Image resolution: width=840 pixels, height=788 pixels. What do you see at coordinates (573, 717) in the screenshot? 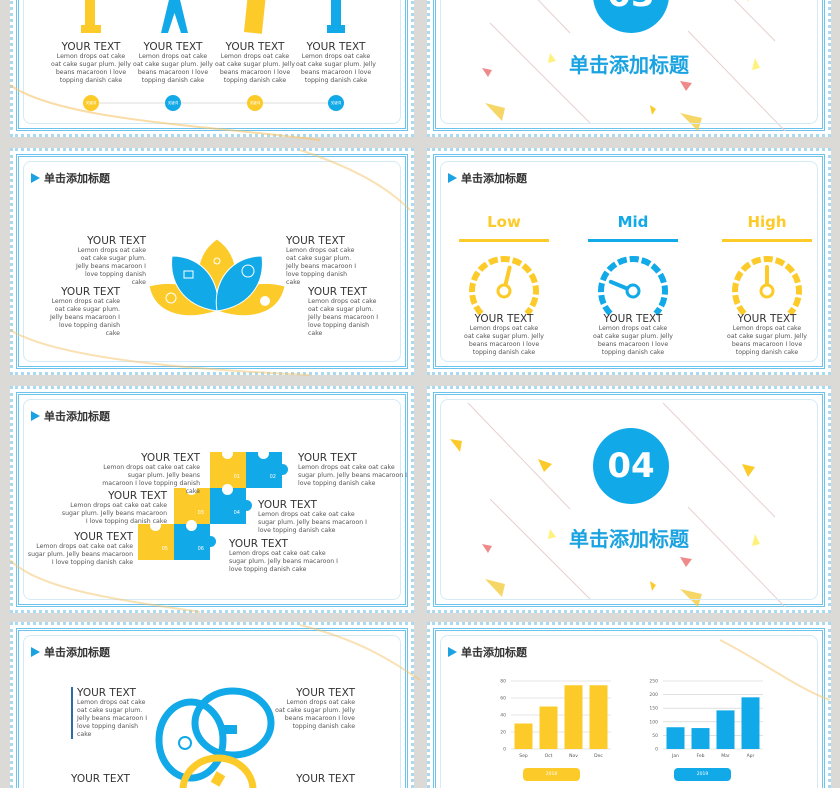
I see `bar-nov` at bounding box center [573, 717].